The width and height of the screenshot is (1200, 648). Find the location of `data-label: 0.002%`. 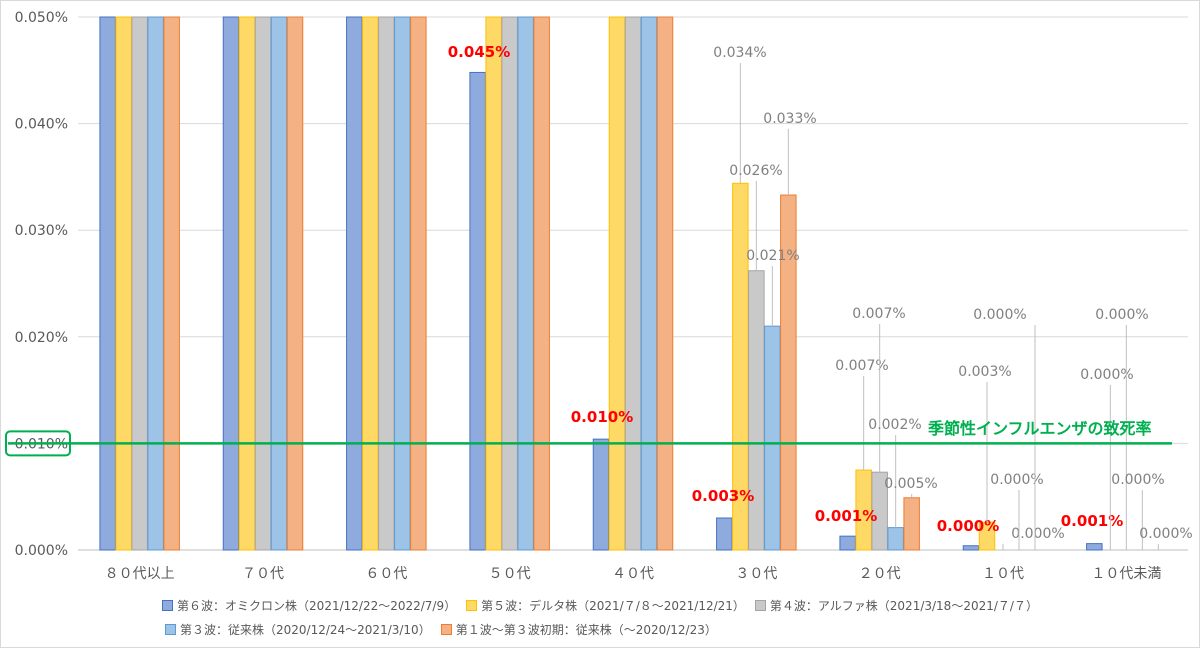

data-label: 0.002% is located at coordinates (894, 425).